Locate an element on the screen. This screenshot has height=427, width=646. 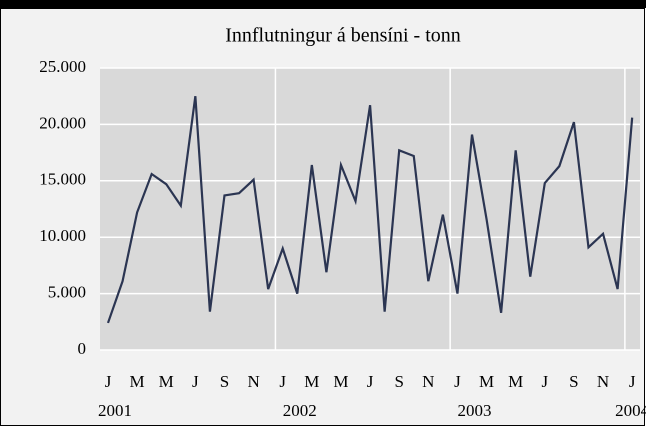
y-tick-label: 15.000 is located at coordinates (62, 179).